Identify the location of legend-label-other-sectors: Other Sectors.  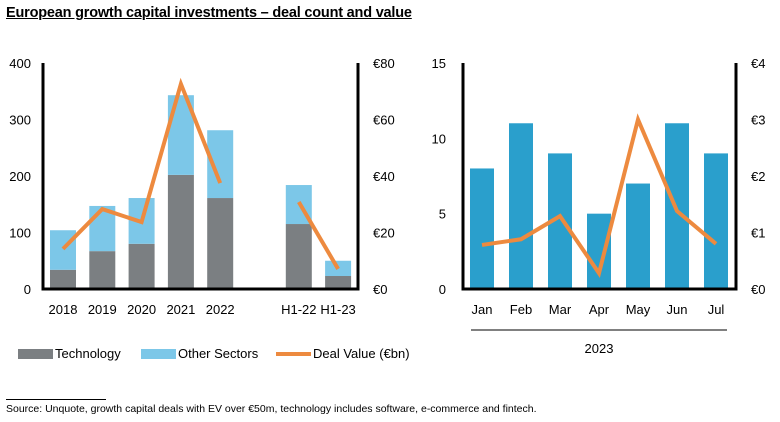
(218, 353).